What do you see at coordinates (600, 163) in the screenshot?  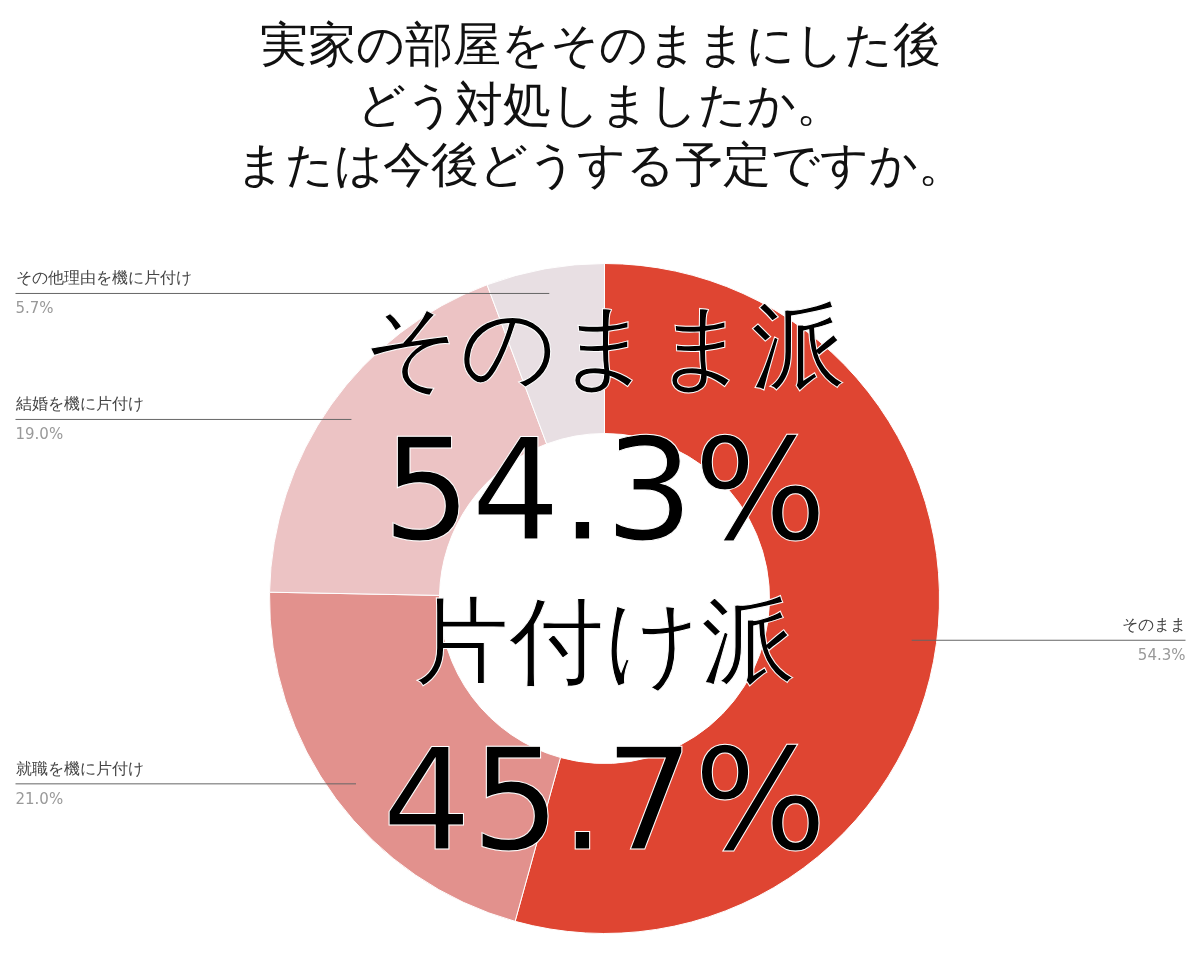 I see `chart-subtitle: または今後どうする予定ですか。` at bounding box center [600, 163].